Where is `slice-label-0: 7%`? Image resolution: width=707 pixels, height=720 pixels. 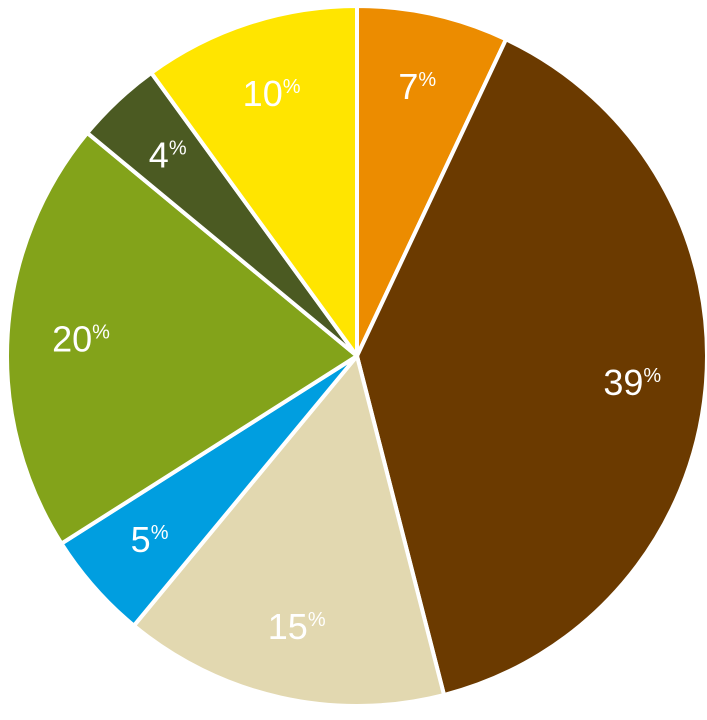 slice-label-0: 7% is located at coordinates (417, 86).